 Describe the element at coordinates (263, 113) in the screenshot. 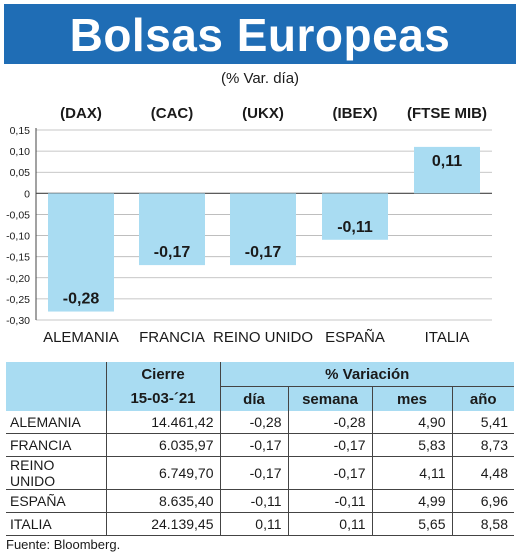

I see `index-code-label: (UKX)` at that location.